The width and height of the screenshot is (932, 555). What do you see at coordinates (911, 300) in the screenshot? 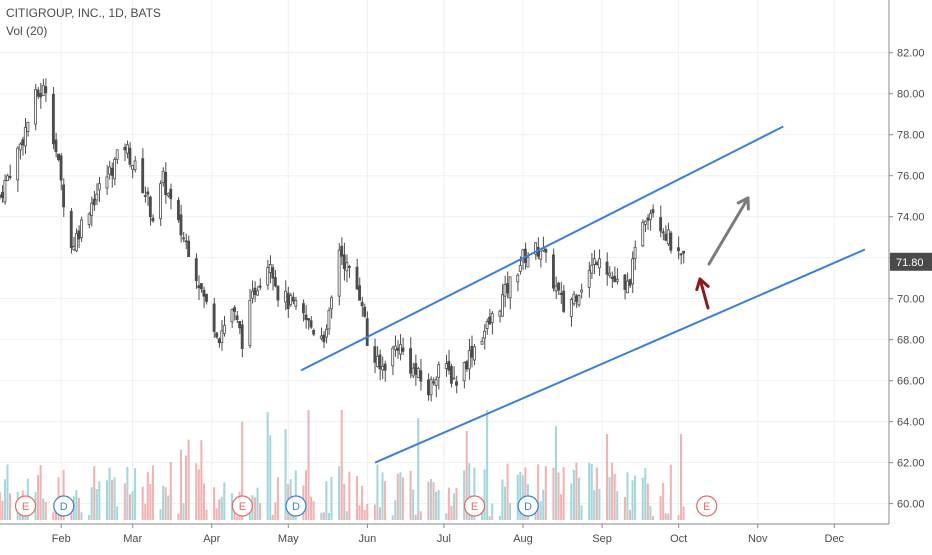
I see `y-tick-label: 70.00` at bounding box center [911, 300].